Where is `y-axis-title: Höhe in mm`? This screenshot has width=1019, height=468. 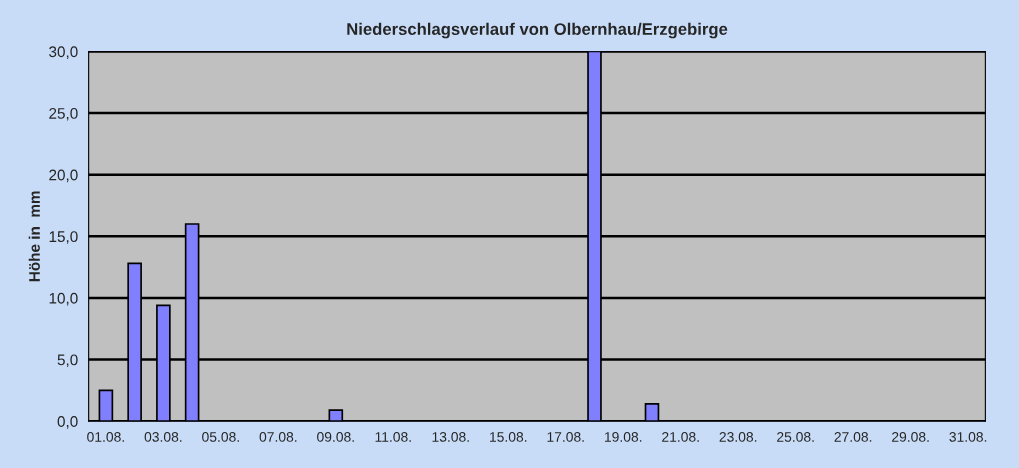 y-axis-title: Höhe in mm is located at coordinates (34, 236).